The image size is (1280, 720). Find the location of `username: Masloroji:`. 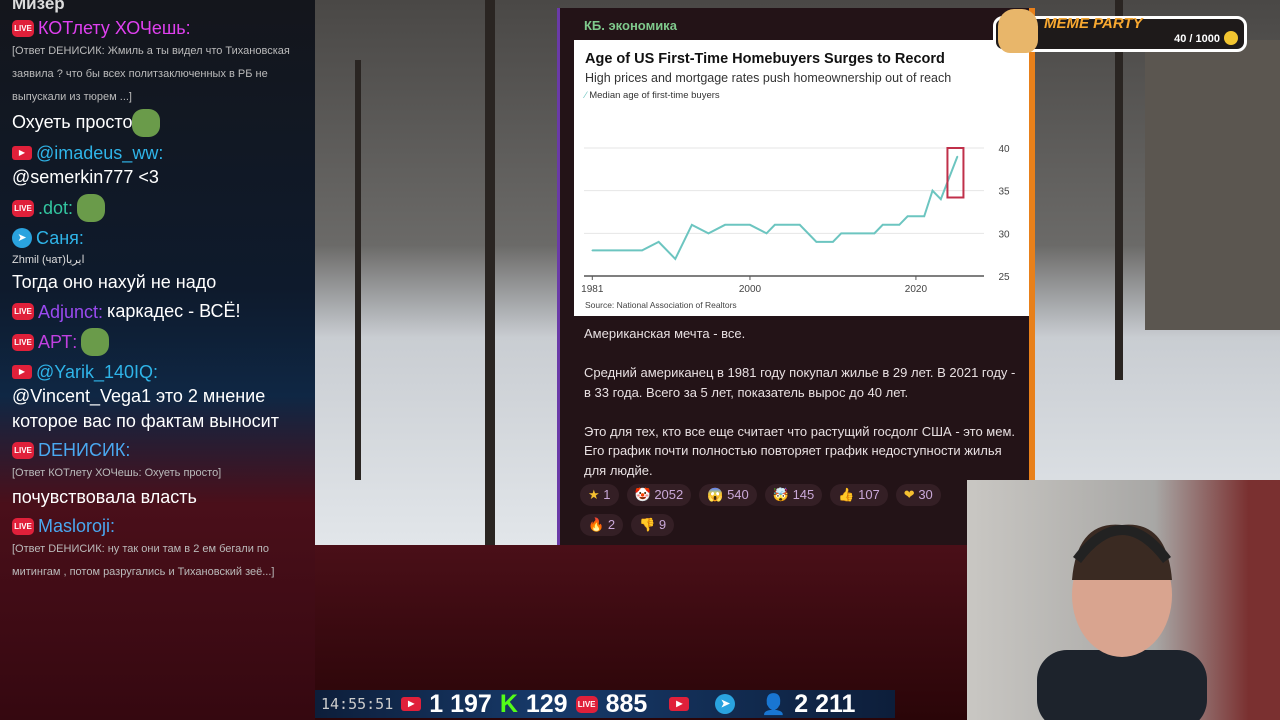

username: Masloroji: is located at coordinates (77, 526).